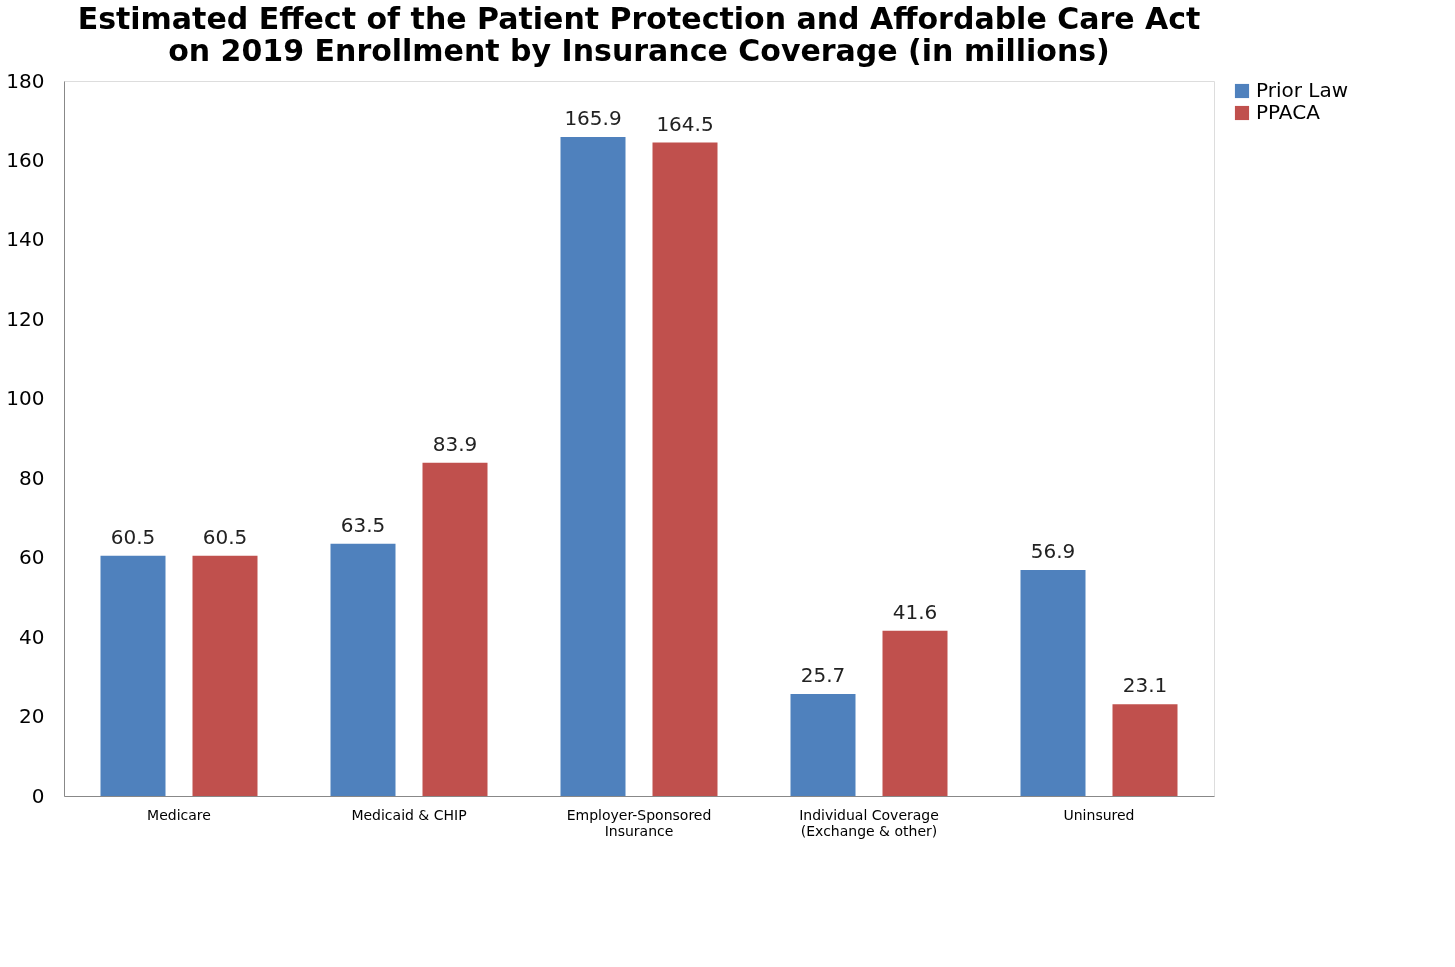 The width and height of the screenshot is (1455, 967). Describe the element at coordinates (179, 814) in the screenshot. I see `x-tick-label: Medicare` at that location.